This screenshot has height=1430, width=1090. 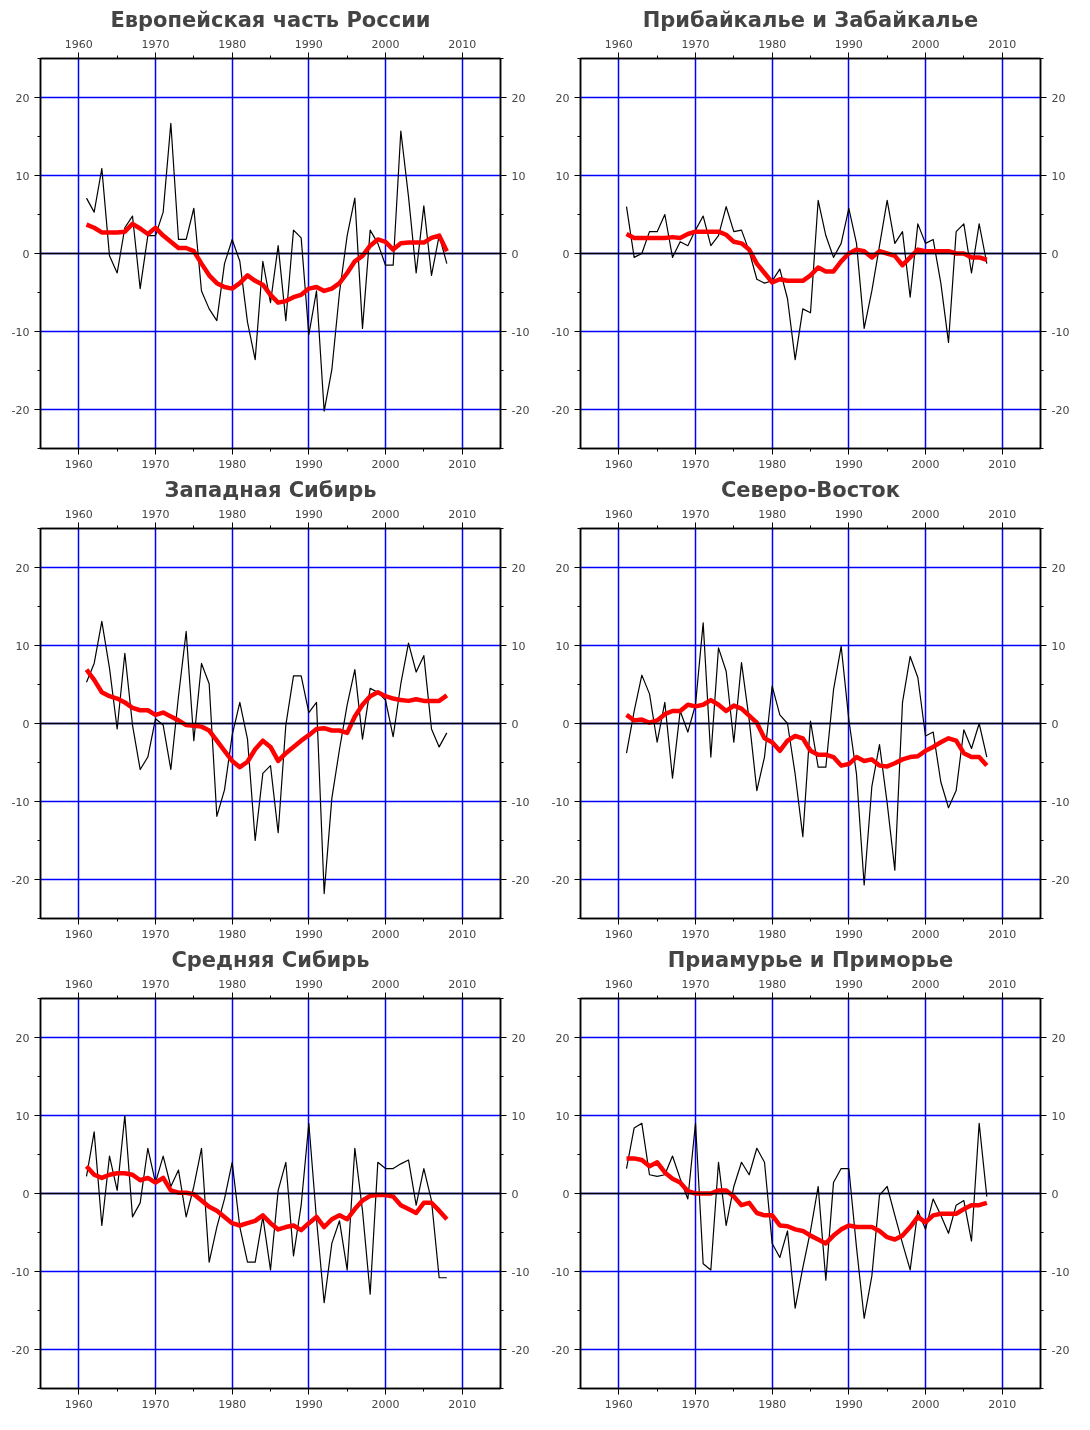 What do you see at coordinates (270, 19) in the screenshot?
I see `chart-title: Европейская часть России` at bounding box center [270, 19].